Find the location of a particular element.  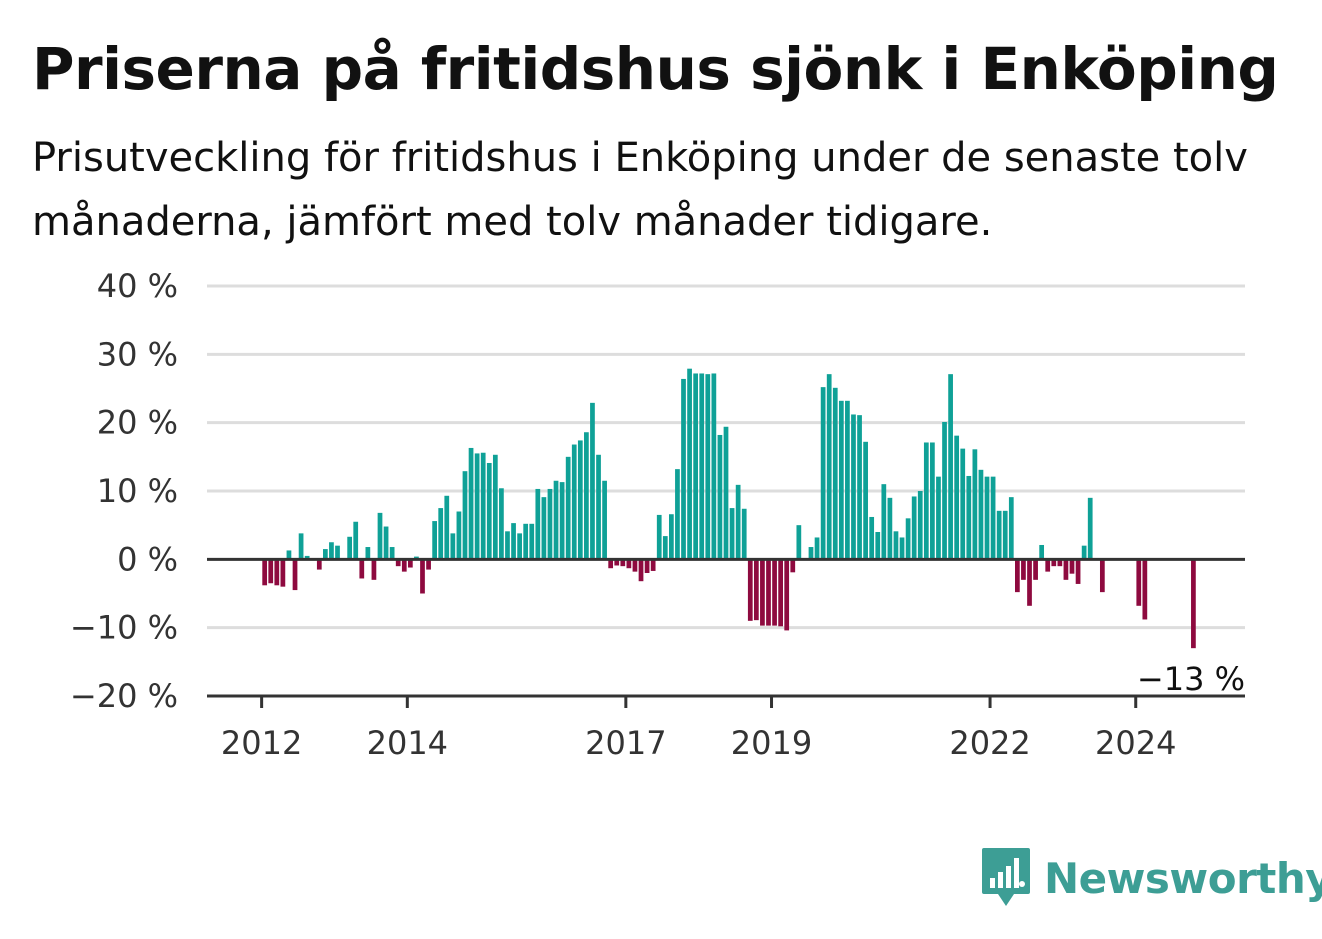

x-tick-label: 2024 is located at coordinates (1135, 743).